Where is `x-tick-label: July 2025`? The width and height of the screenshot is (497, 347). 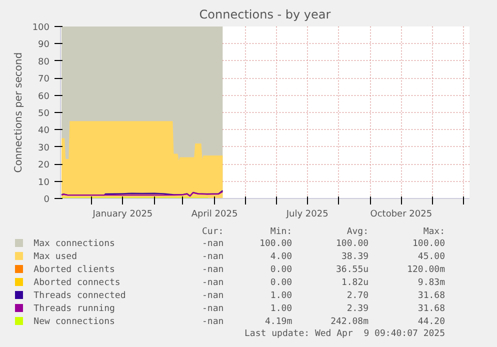 x-tick-label: July 2025 is located at coordinates (306, 215).